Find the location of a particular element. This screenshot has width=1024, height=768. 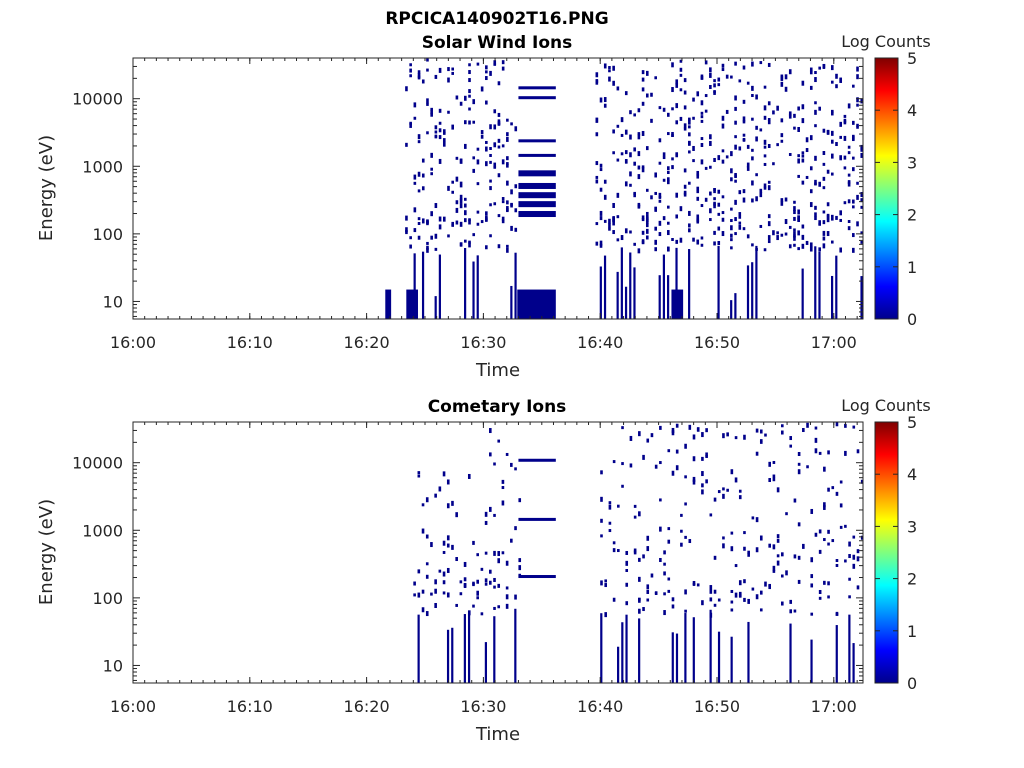

y-axis-label: Energy (eV) is located at coordinates (46, 188).